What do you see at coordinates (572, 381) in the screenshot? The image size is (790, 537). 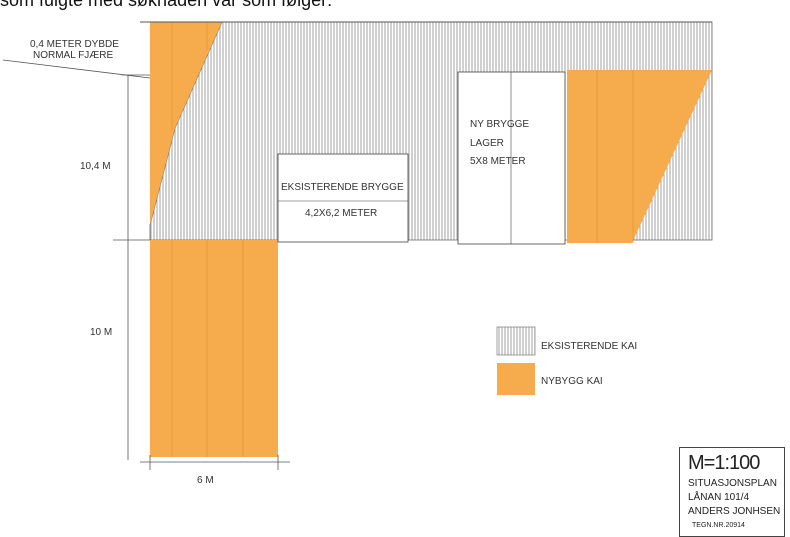 I see `legend-new-label: NYBYGG KAI` at bounding box center [572, 381].